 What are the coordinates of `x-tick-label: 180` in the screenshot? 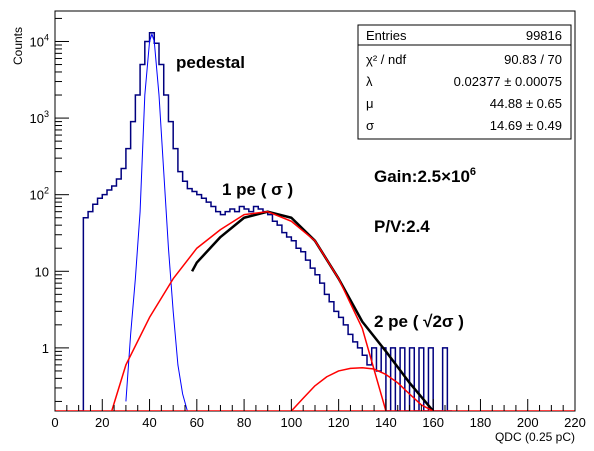 It's located at (481, 422).